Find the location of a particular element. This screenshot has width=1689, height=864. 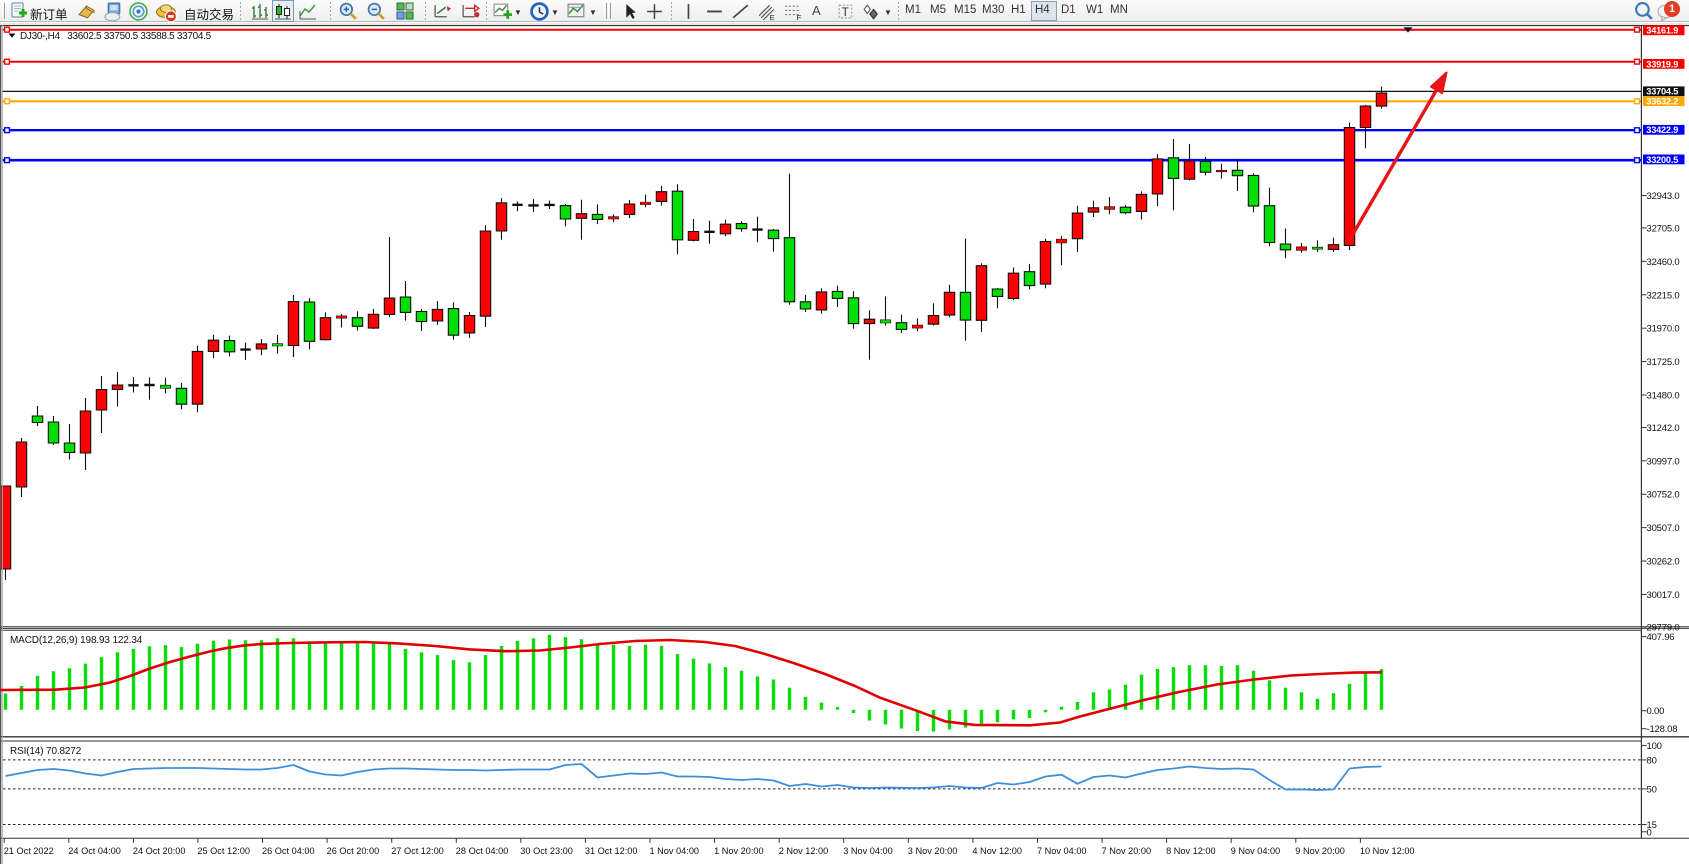

svg-text: 31480.0 is located at coordinates (1663, 395).